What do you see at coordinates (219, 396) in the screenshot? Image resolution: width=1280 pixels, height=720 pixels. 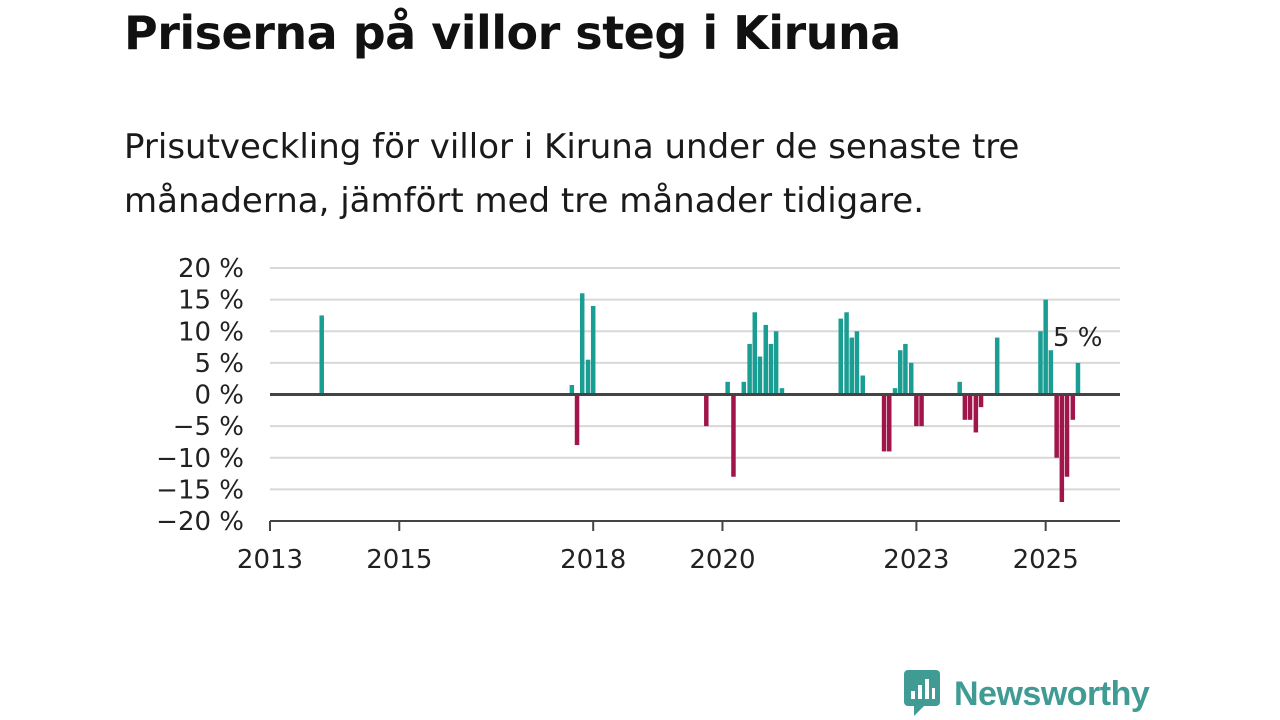 I see `y-tick-label: 0 %` at bounding box center [219, 396].